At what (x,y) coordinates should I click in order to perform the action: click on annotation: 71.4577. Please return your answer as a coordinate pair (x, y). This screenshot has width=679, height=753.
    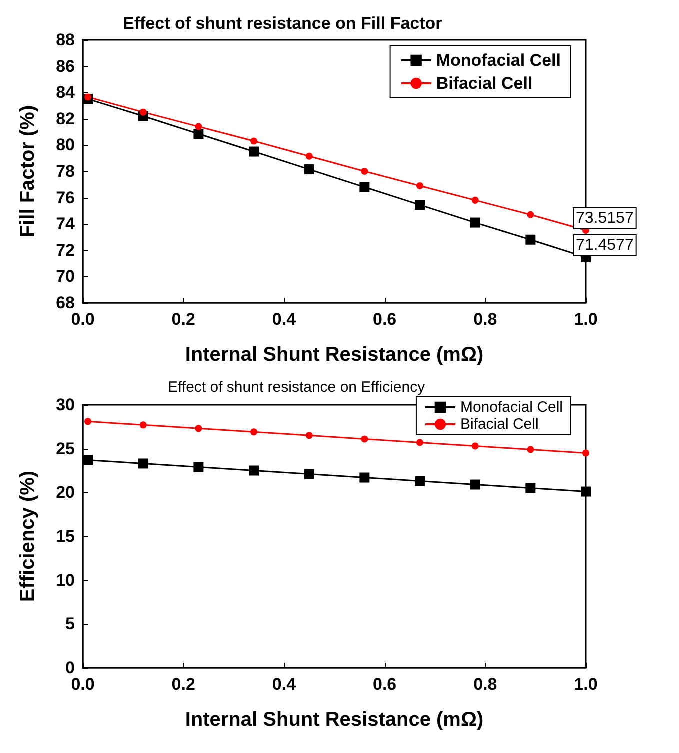
    Looking at the image, I should click on (605, 245).